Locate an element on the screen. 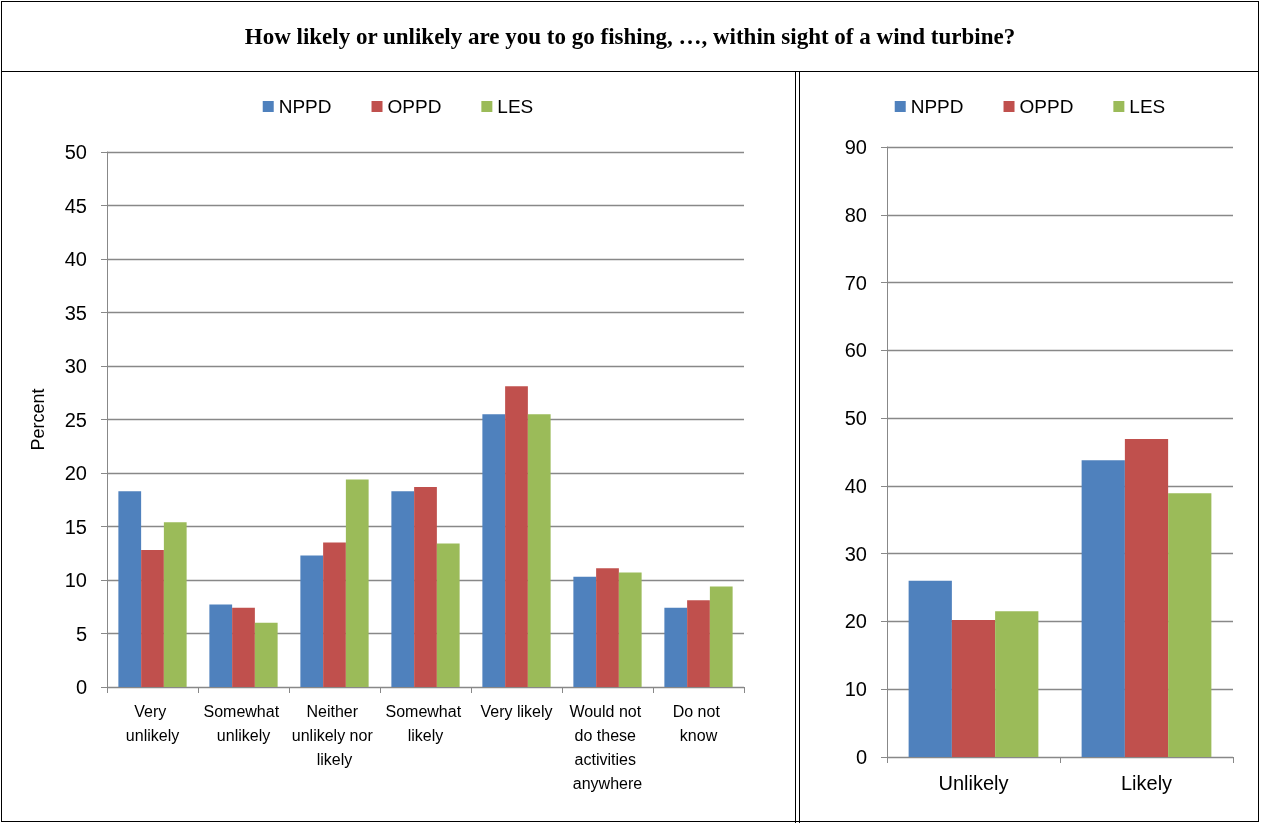  y-tick-label: 35 is located at coordinates (75, 312).